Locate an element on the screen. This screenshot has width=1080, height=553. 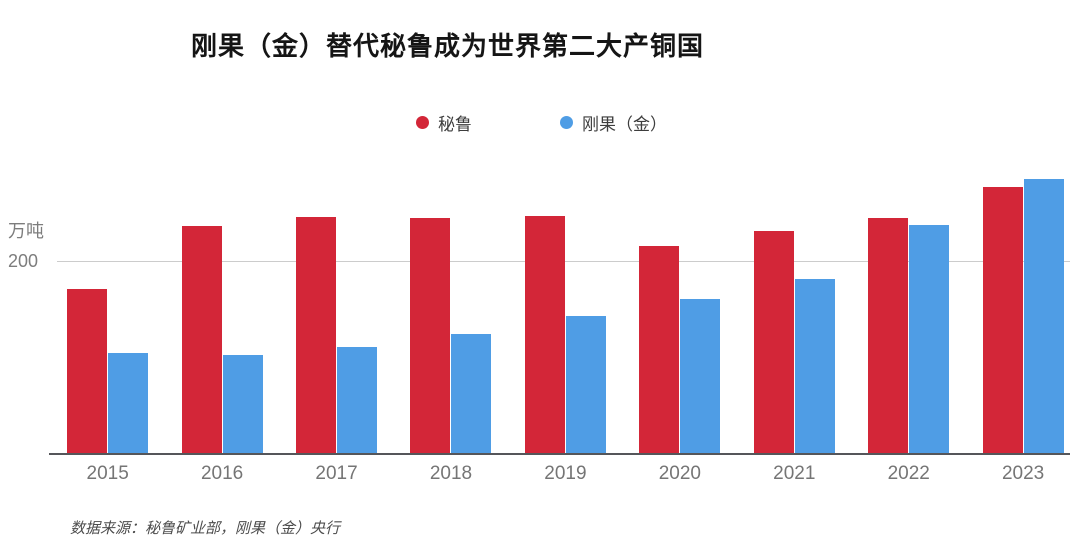
y-axis-unit-label: 万吨 is located at coordinates (26, 231).